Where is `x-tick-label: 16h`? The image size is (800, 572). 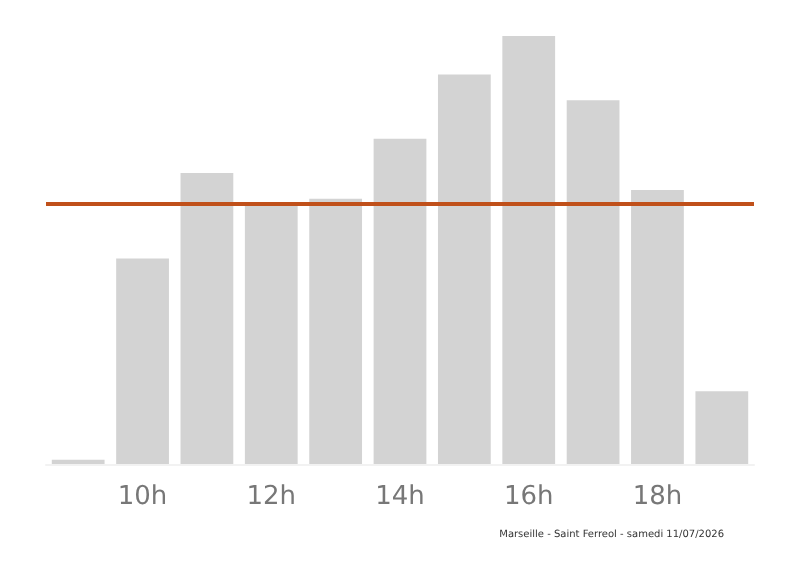 x-tick-label: 16h is located at coordinates (528, 497).